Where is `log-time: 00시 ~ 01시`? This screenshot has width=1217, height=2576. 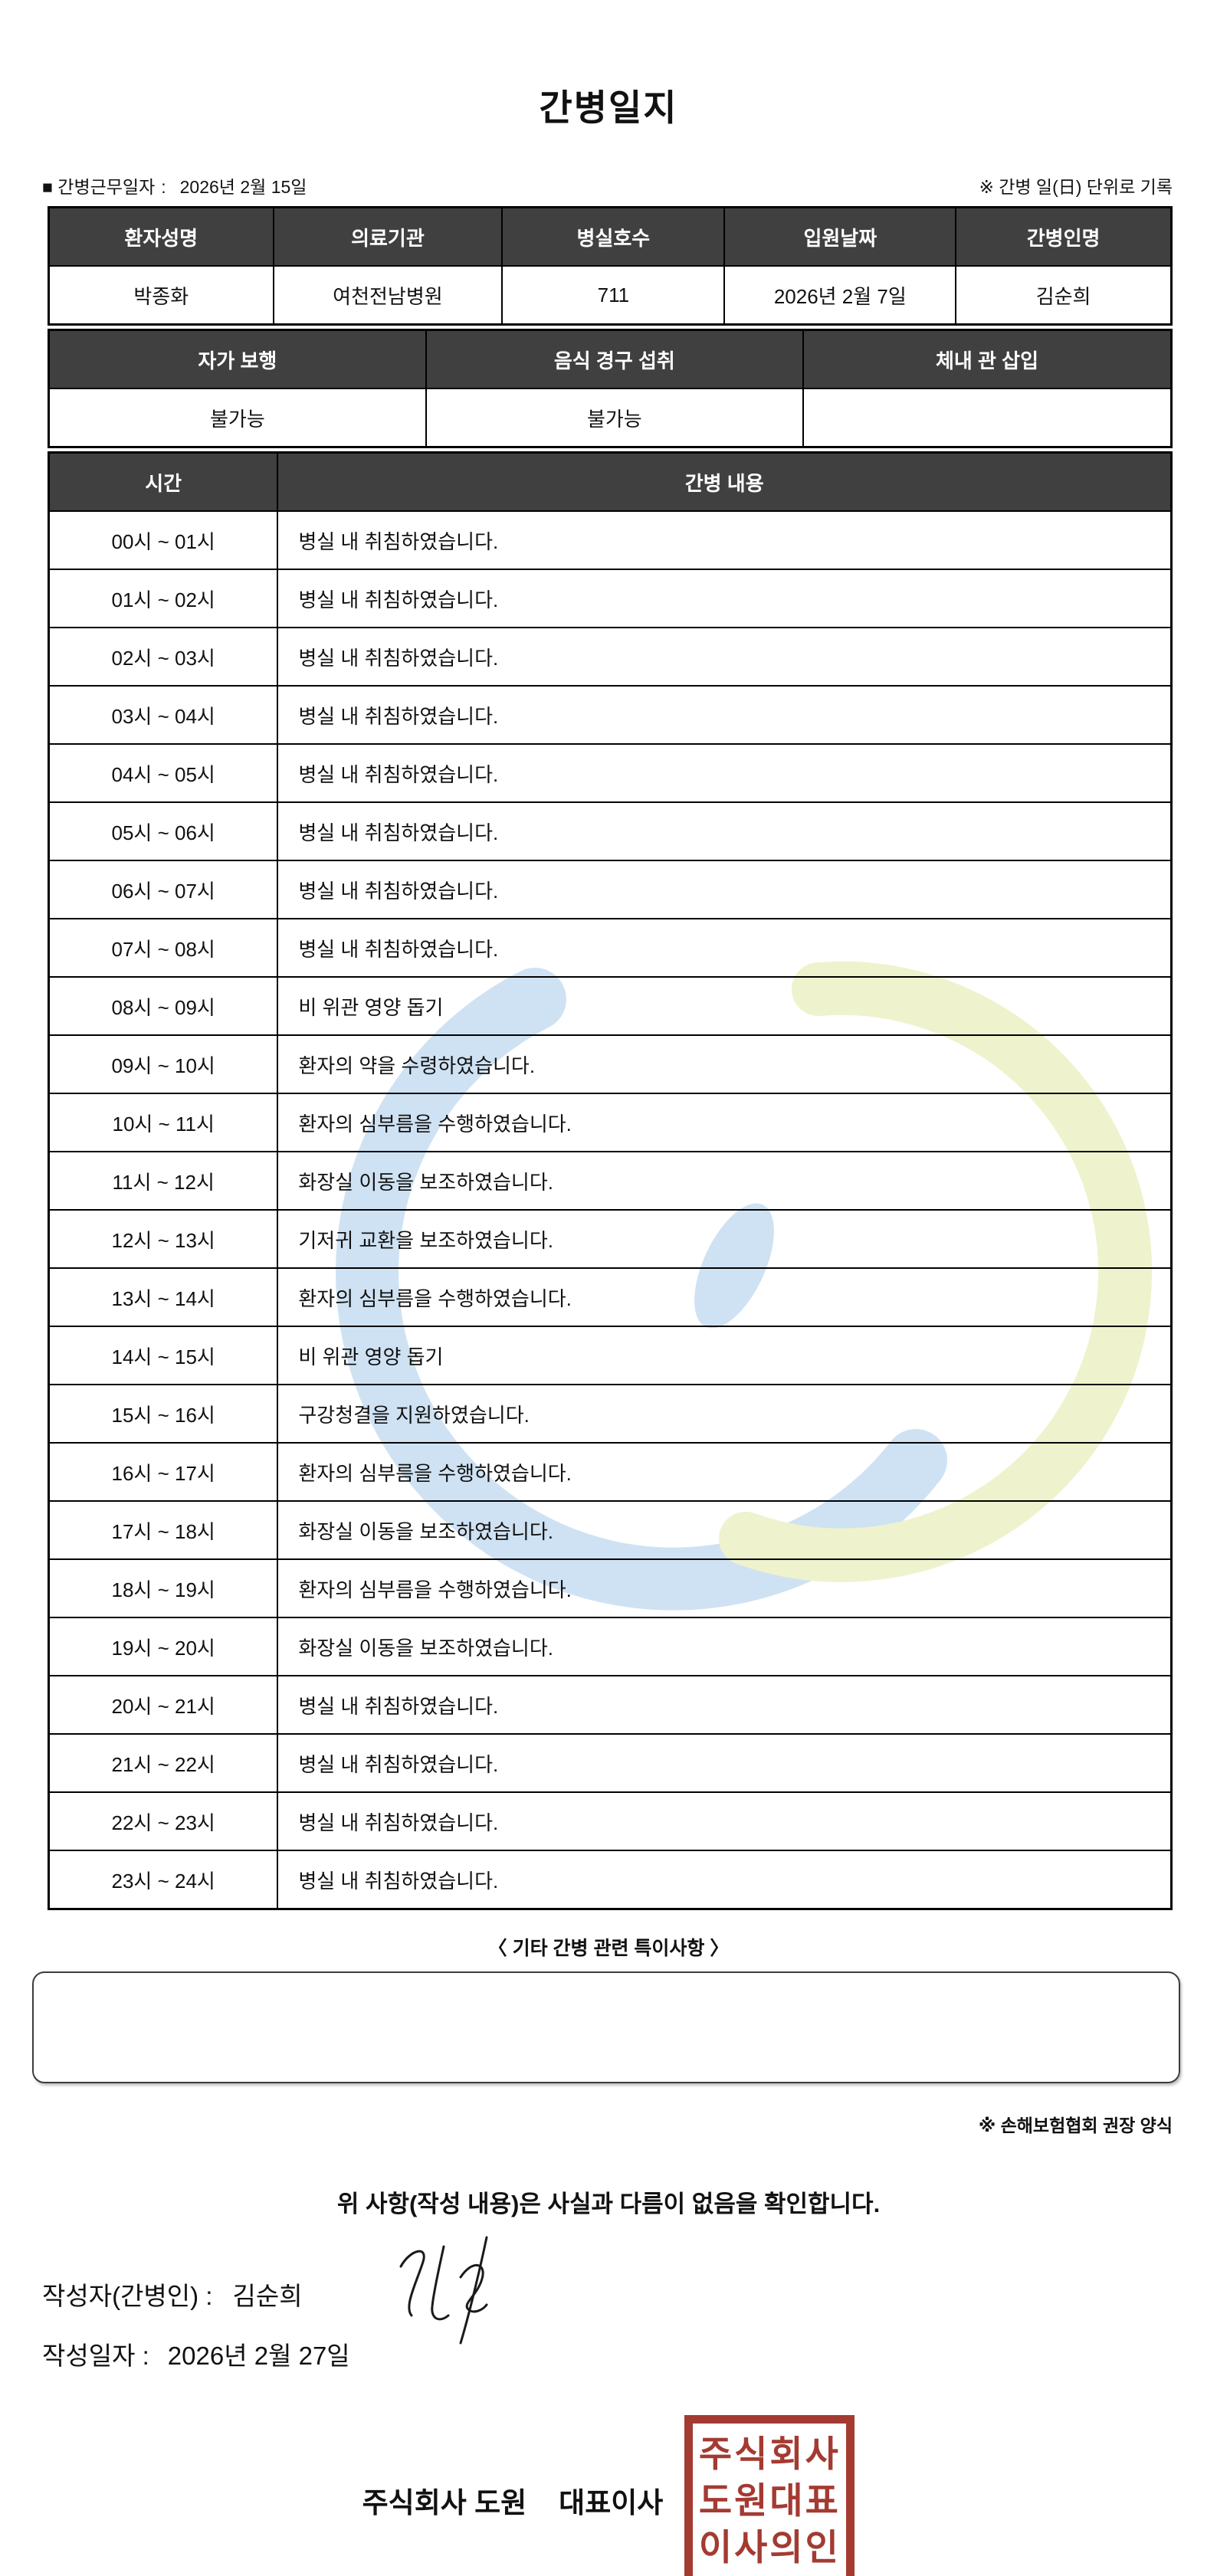
log-time: 00시 ~ 01시 is located at coordinates (163, 540).